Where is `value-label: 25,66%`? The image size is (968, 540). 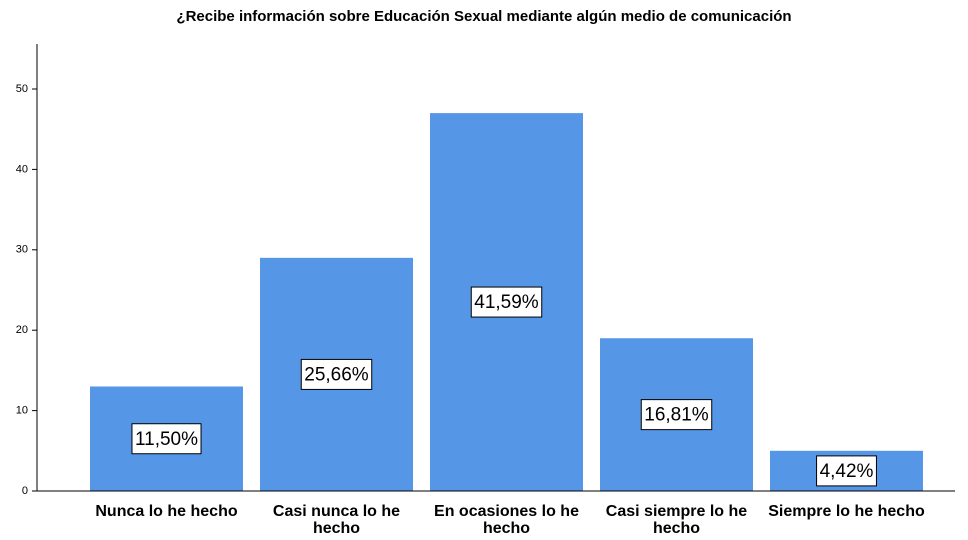
value-label: 25,66% is located at coordinates (336, 374).